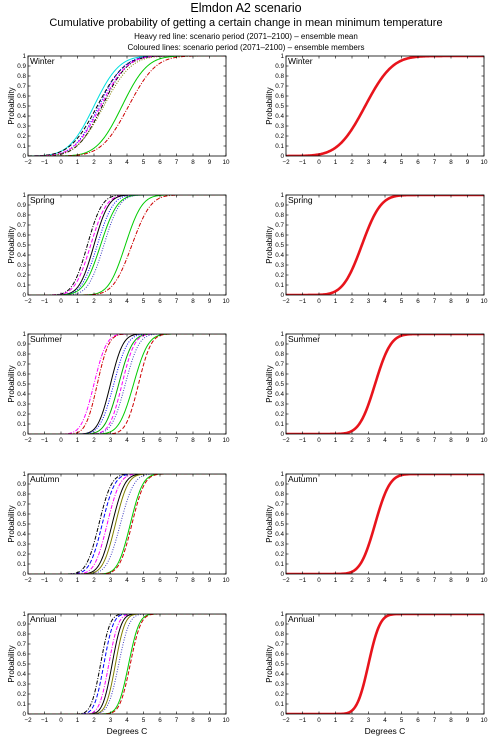  I want to click on season-label: Annual, so click(43, 619).